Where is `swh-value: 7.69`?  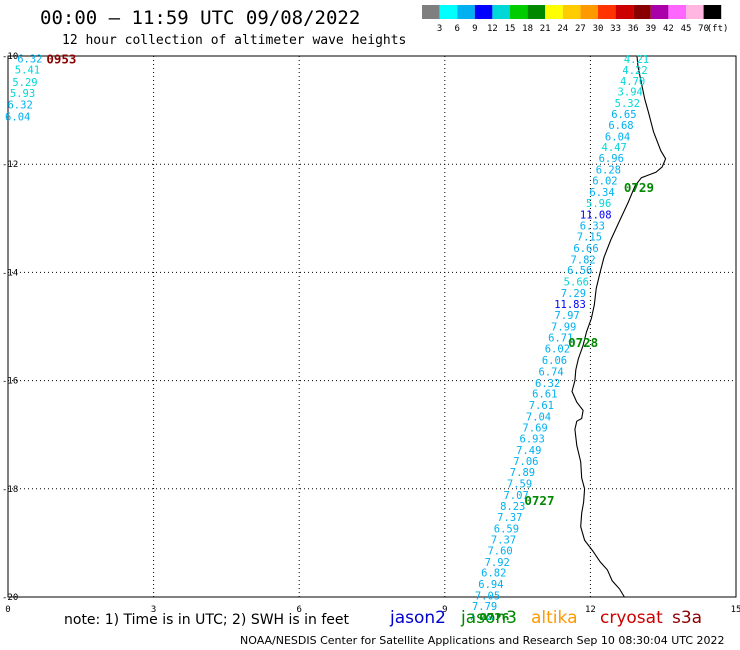
swh-value: 7.69 is located at coordinates (534, 429).